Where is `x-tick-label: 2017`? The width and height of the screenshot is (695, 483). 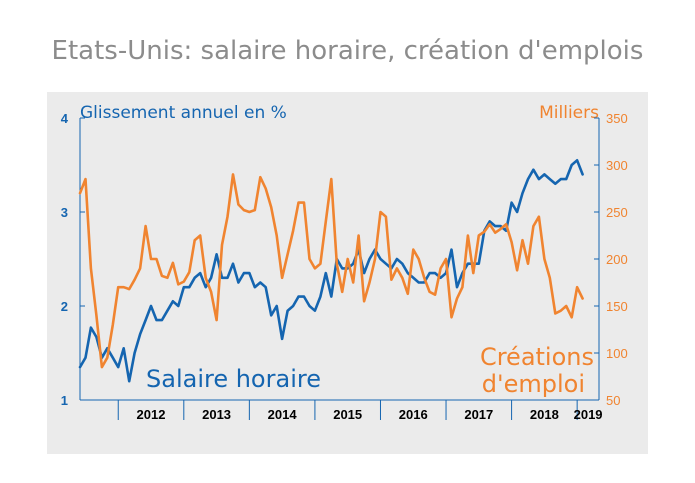 x-tick-label: 2017 is located at coordinates (478, 414).